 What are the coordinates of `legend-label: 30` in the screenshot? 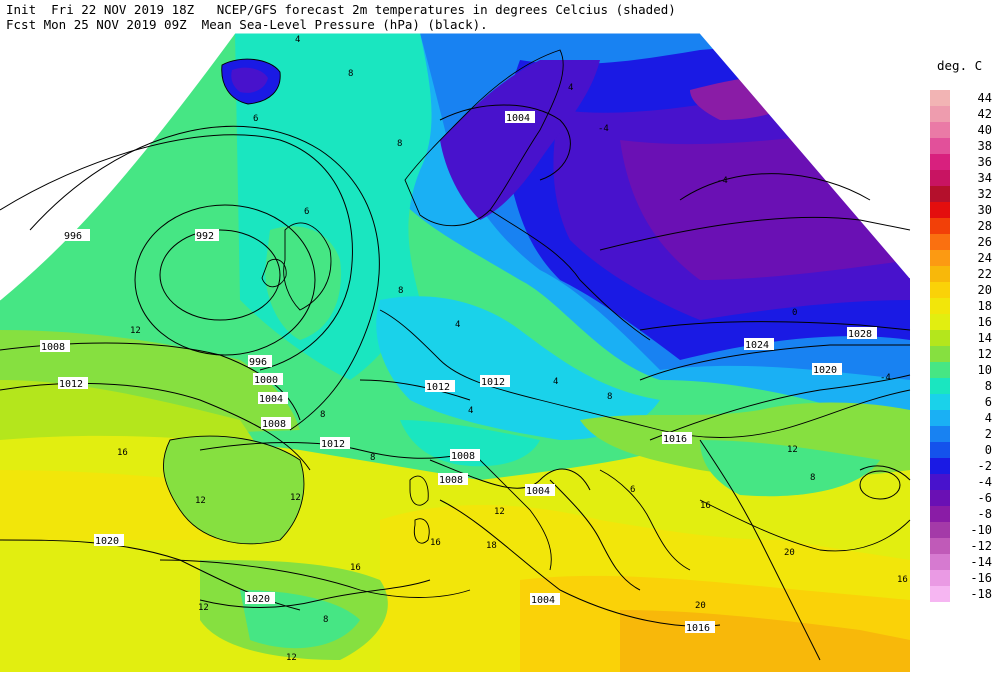 It's located at (984, 210).